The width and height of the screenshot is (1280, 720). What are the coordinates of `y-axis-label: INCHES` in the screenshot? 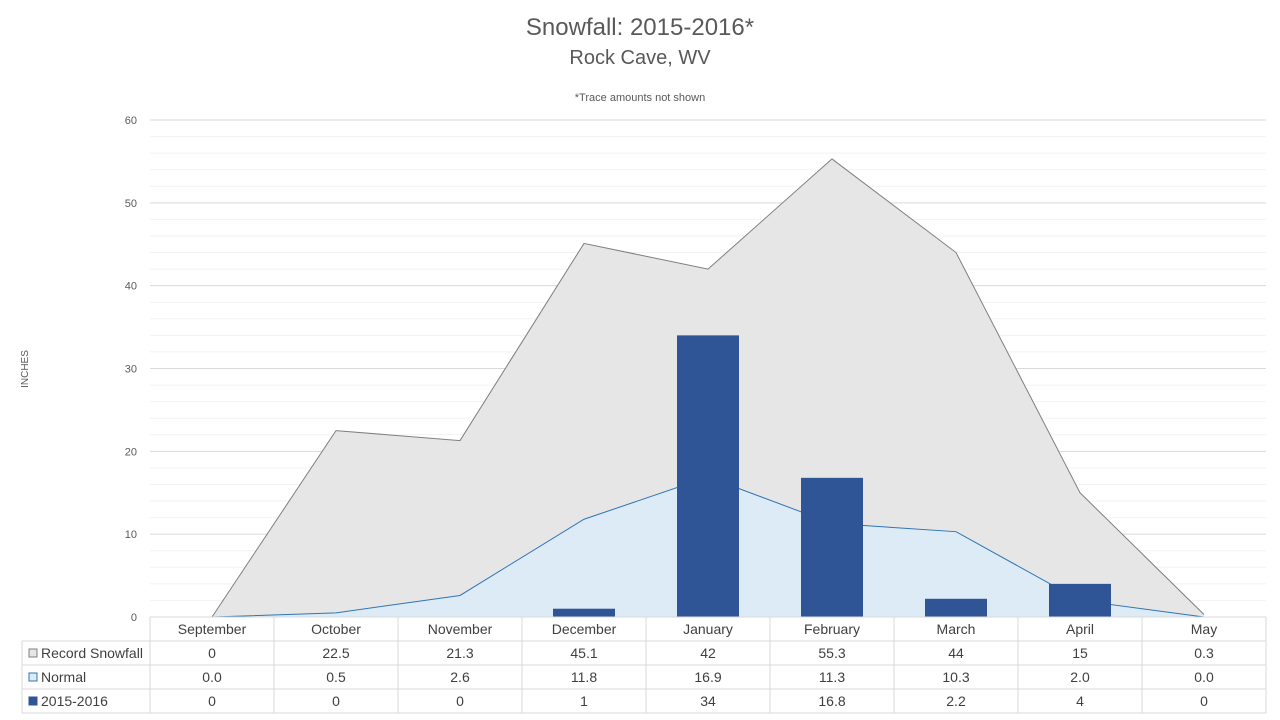 It's located at (25, 369).